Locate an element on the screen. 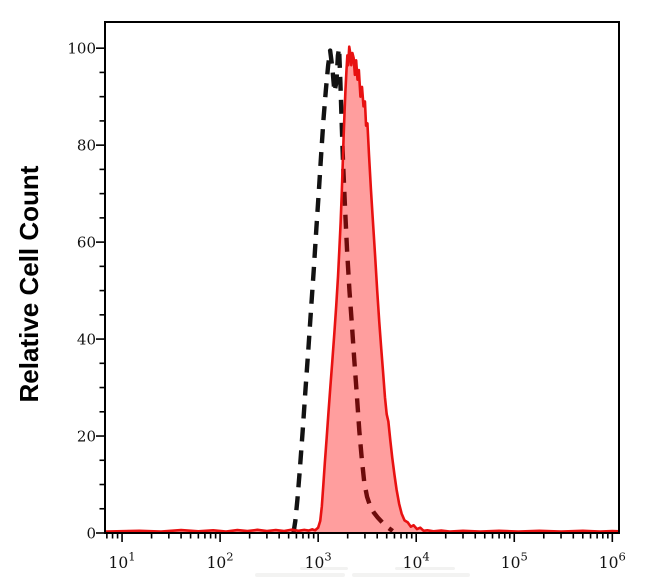 Image resolution: width=646 pixels, height=582 pixels. y-tick-label: 80 is located at coordinates (86, 146).